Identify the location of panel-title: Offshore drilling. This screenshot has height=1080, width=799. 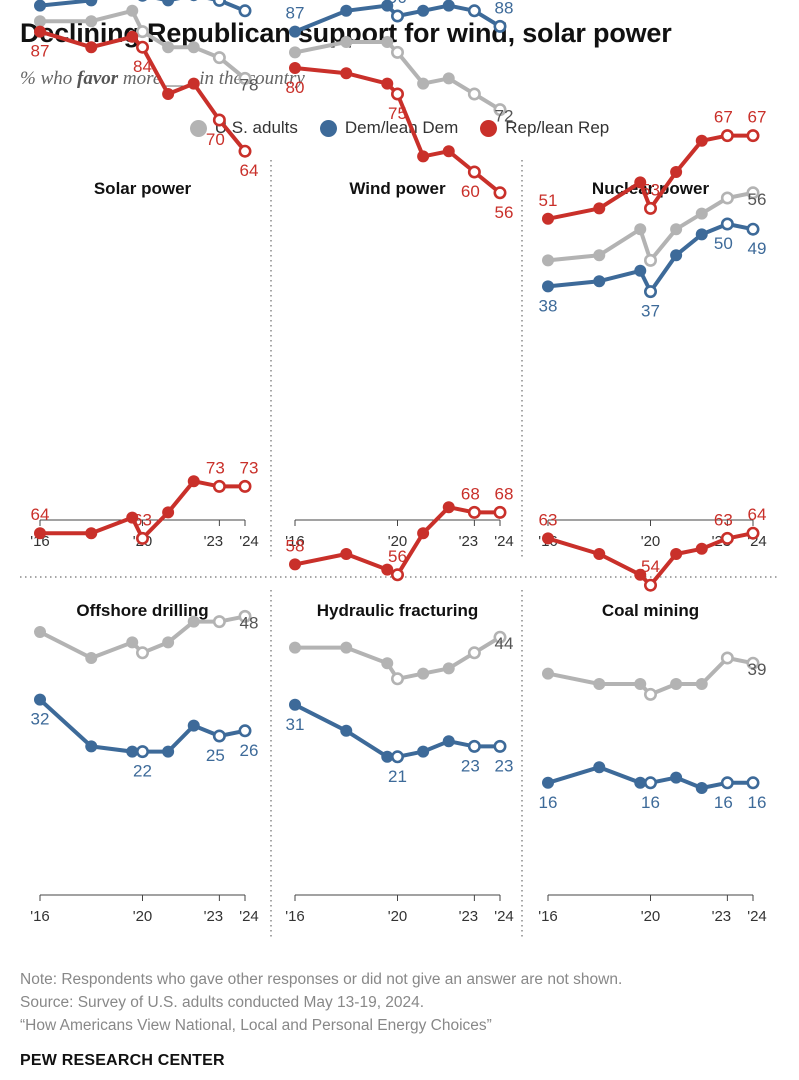
(142, 610).